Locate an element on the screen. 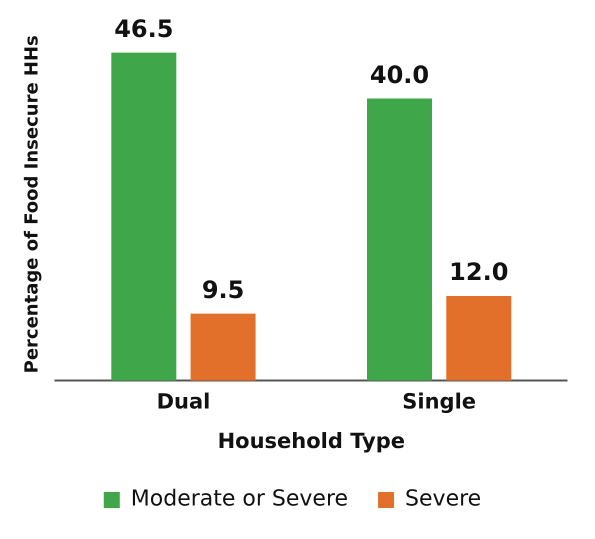 The width and height of the screenshot is (595, 539). data-label: 46.5 is located at coordinates (144, 28).